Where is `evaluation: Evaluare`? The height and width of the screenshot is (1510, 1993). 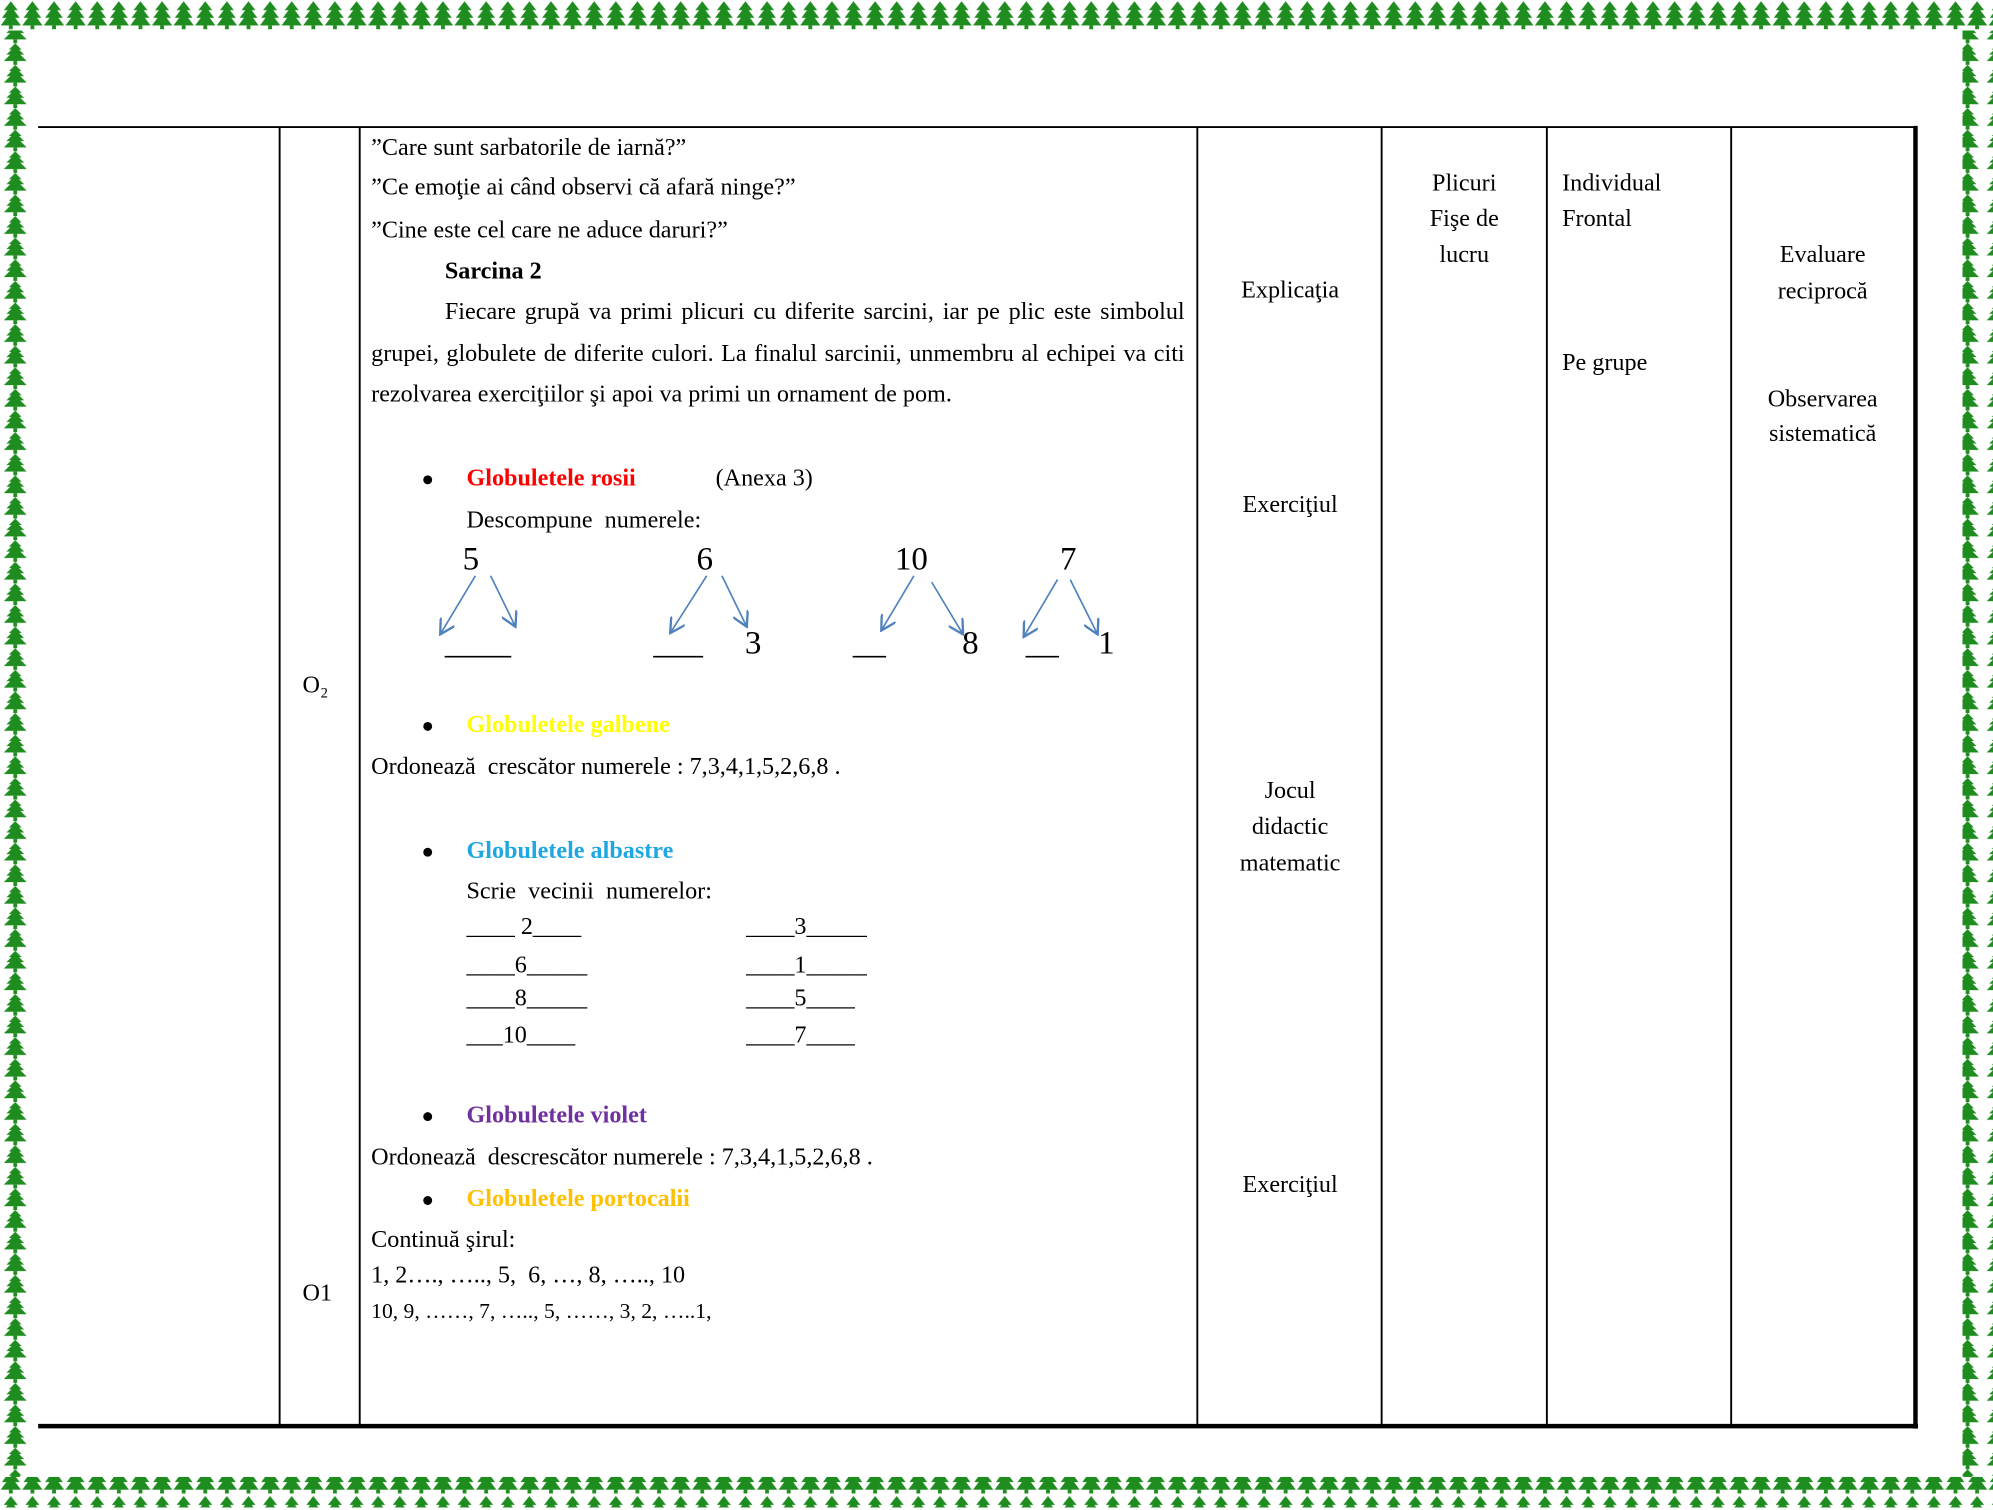
evaluation: Evaluare is located at coordinates (1822, 255).